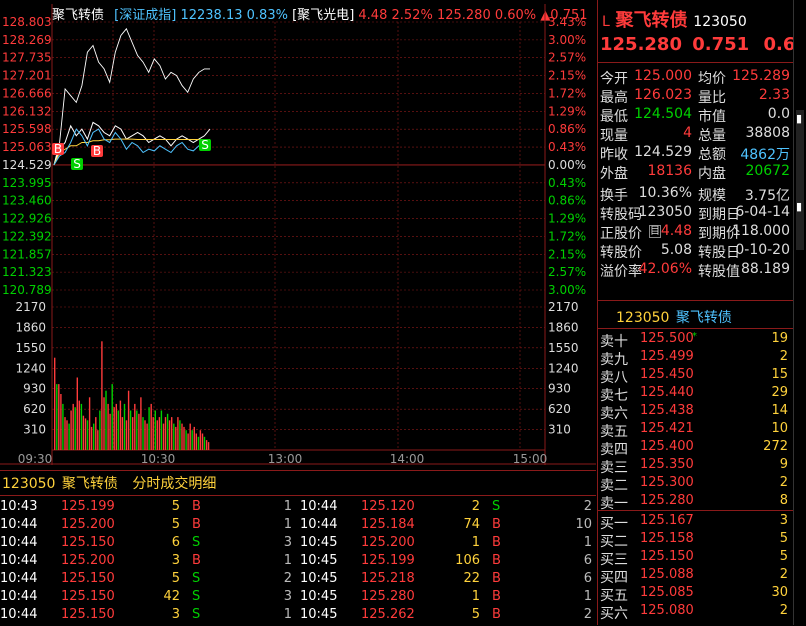  Describe the element at coordinates (196, 596) in the screenshot. I see `tick-direction: S` at that location.